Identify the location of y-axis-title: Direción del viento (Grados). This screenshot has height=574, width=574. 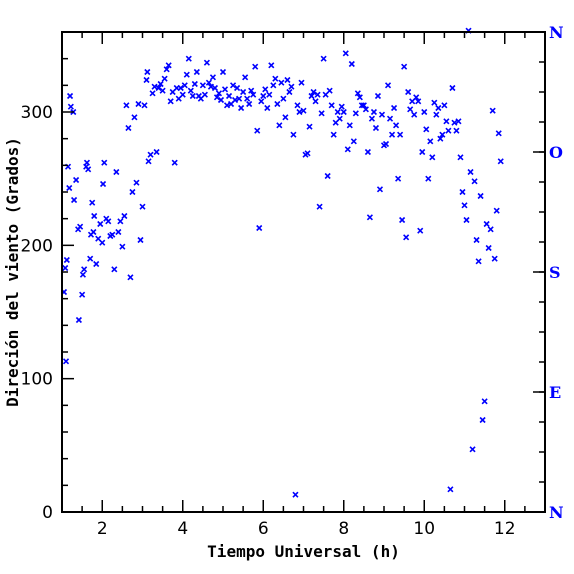
(12, 272).